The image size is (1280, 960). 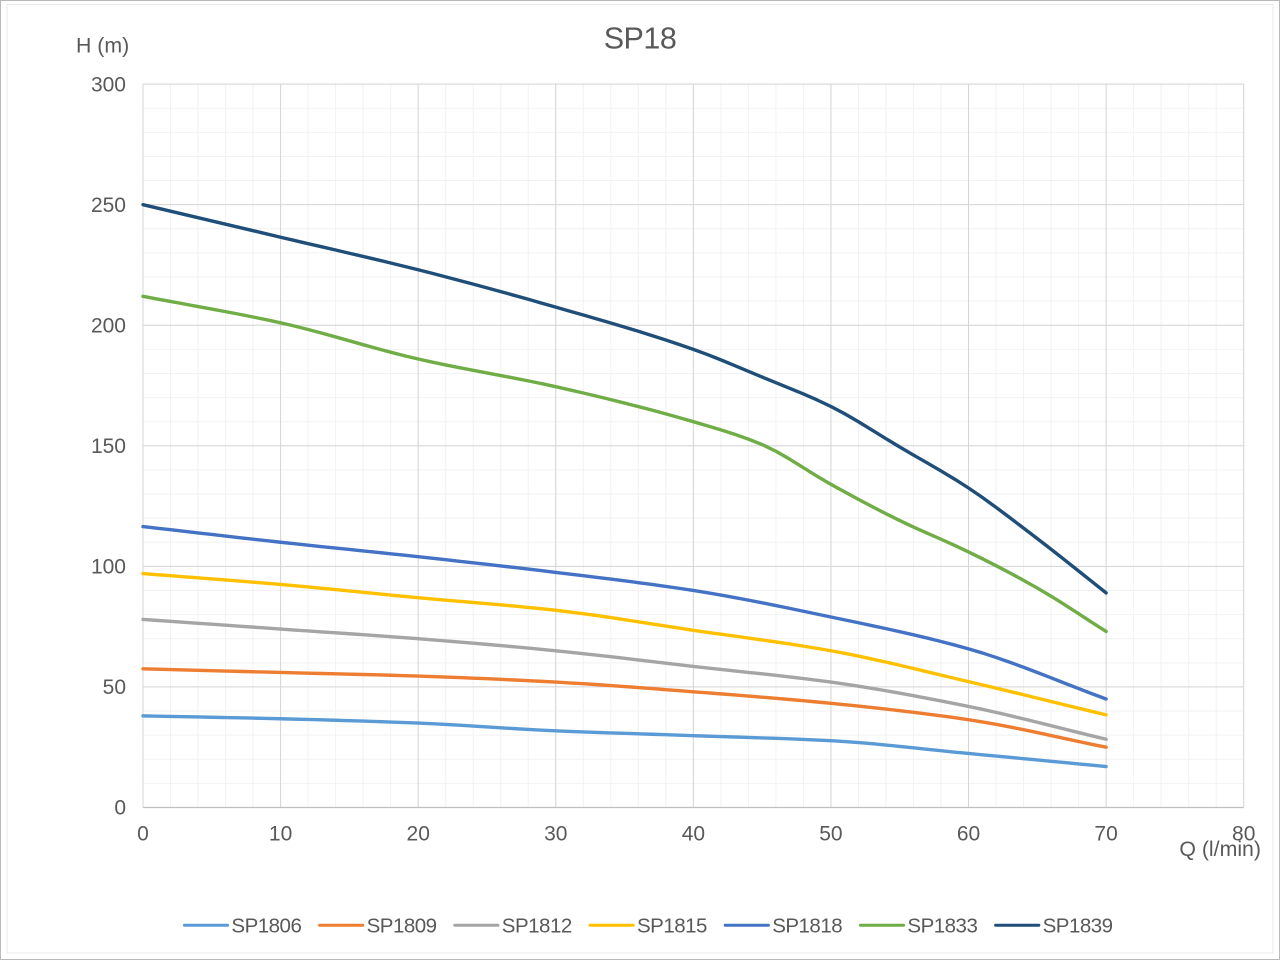 I want to click on svg-text: 150, so click(x=108, y=446).